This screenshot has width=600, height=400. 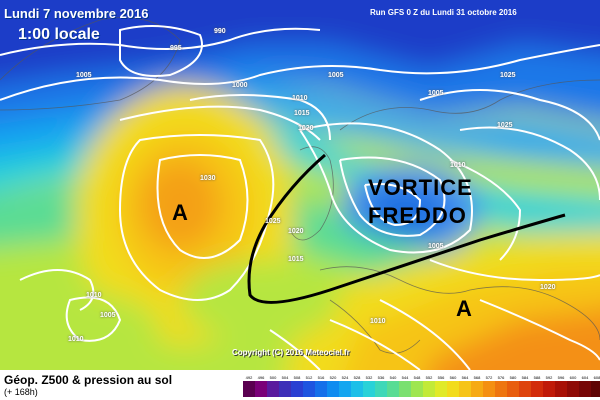 What do you see at coordinates (59, 34) in the screenshot?
I see `forecast-time: 1:00 locale` at bounding box center [59, 34].